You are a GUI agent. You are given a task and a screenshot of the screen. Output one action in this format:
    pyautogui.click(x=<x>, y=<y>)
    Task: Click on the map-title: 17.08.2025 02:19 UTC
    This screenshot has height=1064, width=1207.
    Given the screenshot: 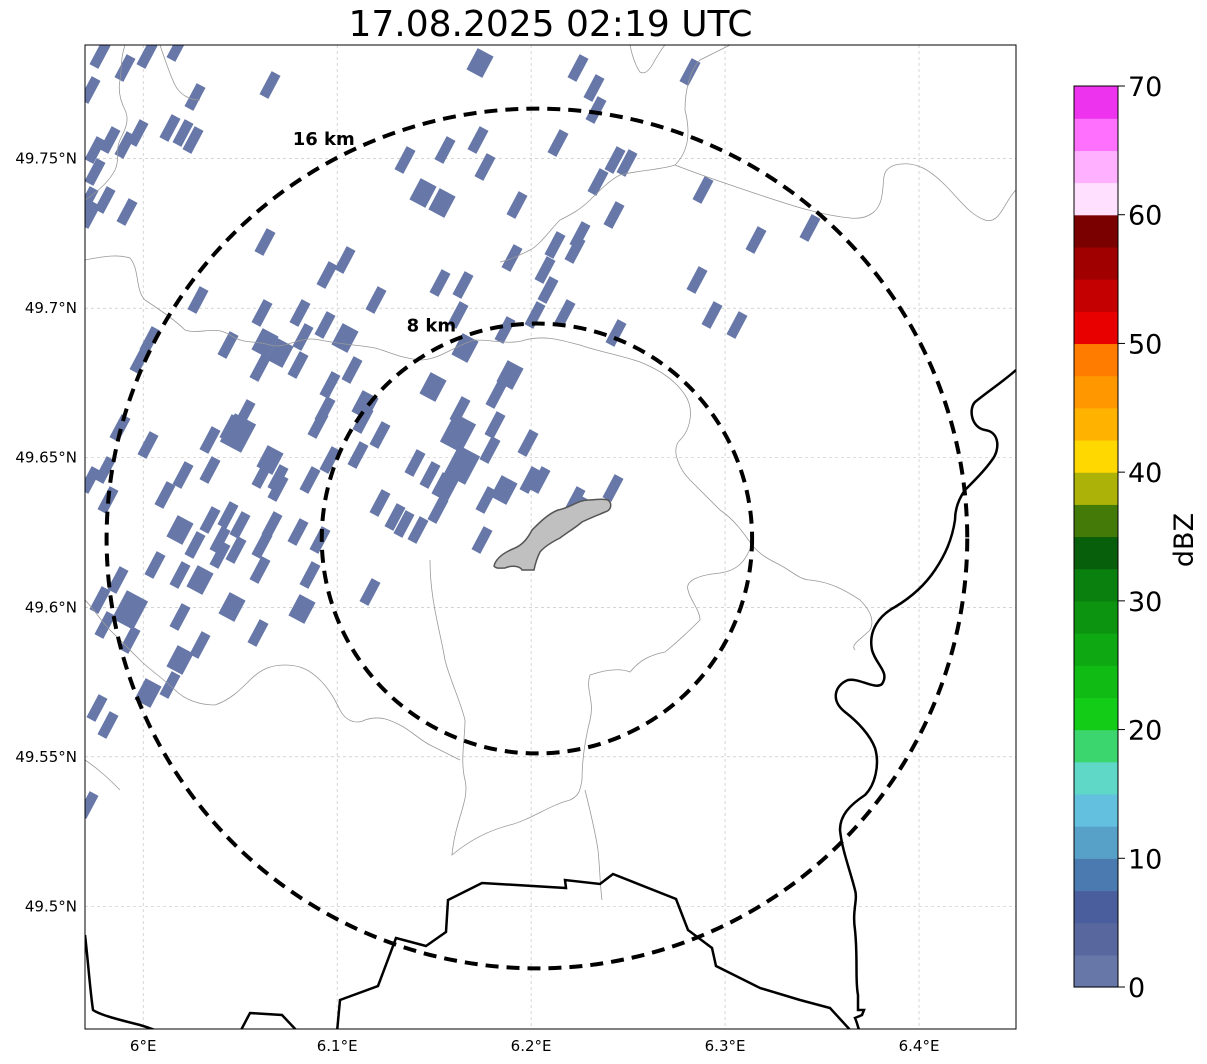 What is the action you would take?
    pyautogui.click(x=550, y=24)
    